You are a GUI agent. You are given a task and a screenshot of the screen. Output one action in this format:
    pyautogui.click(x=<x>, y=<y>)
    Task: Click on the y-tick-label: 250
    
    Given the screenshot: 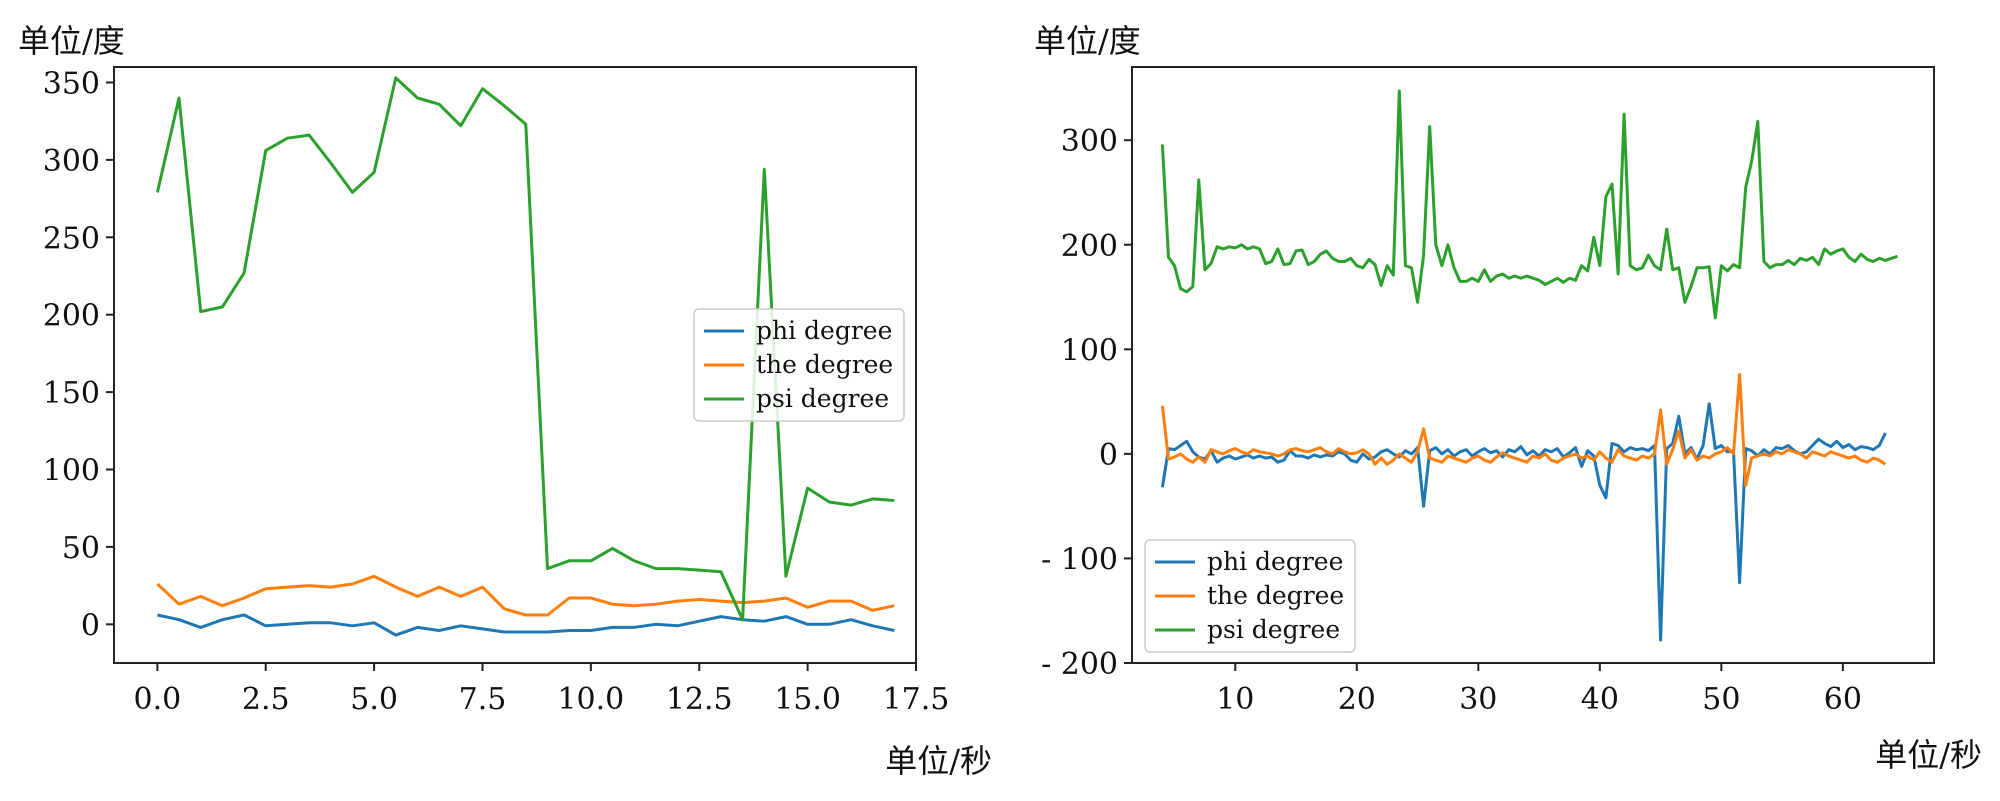 What is the action you would take?
    pyautogui.click(x=71, y=238)
    